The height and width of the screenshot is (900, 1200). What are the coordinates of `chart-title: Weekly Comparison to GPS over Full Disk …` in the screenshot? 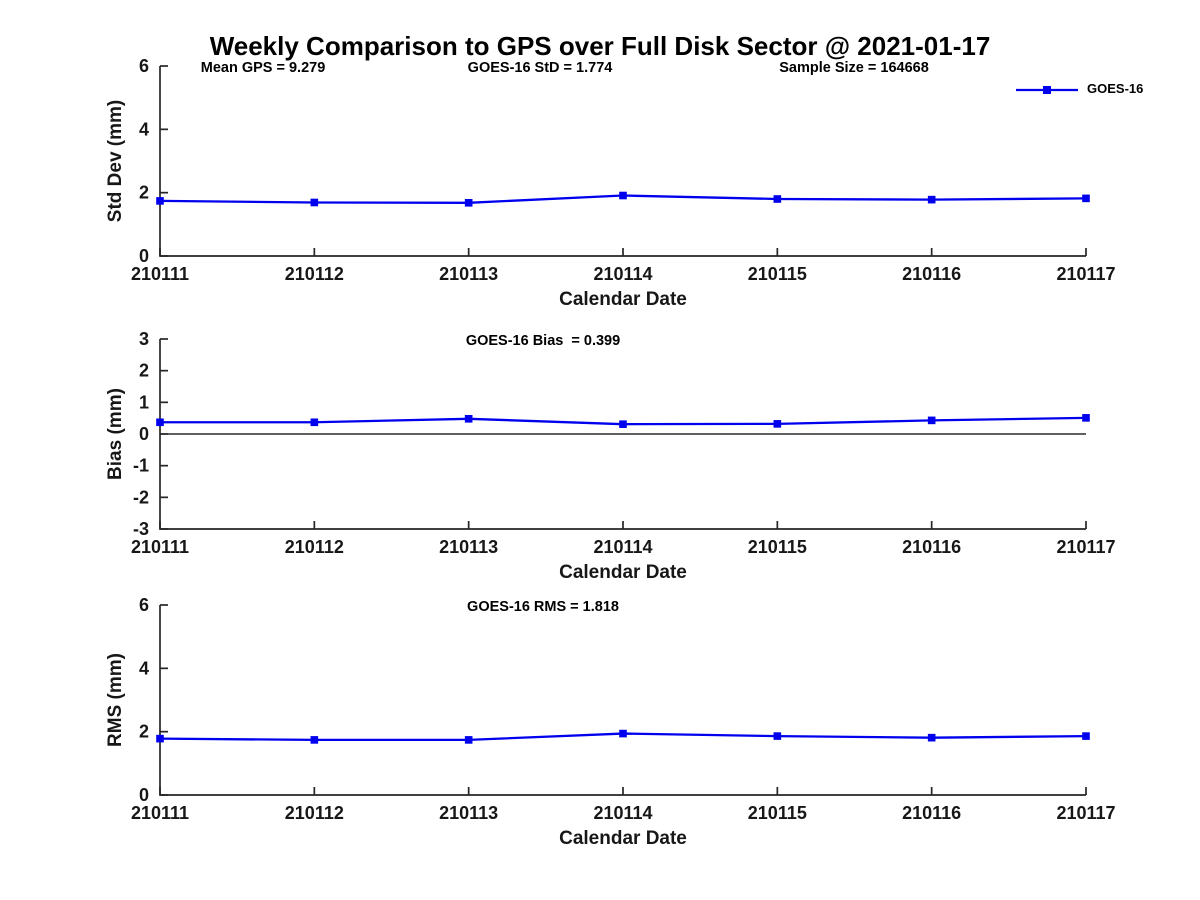 It's located at (600, 46).